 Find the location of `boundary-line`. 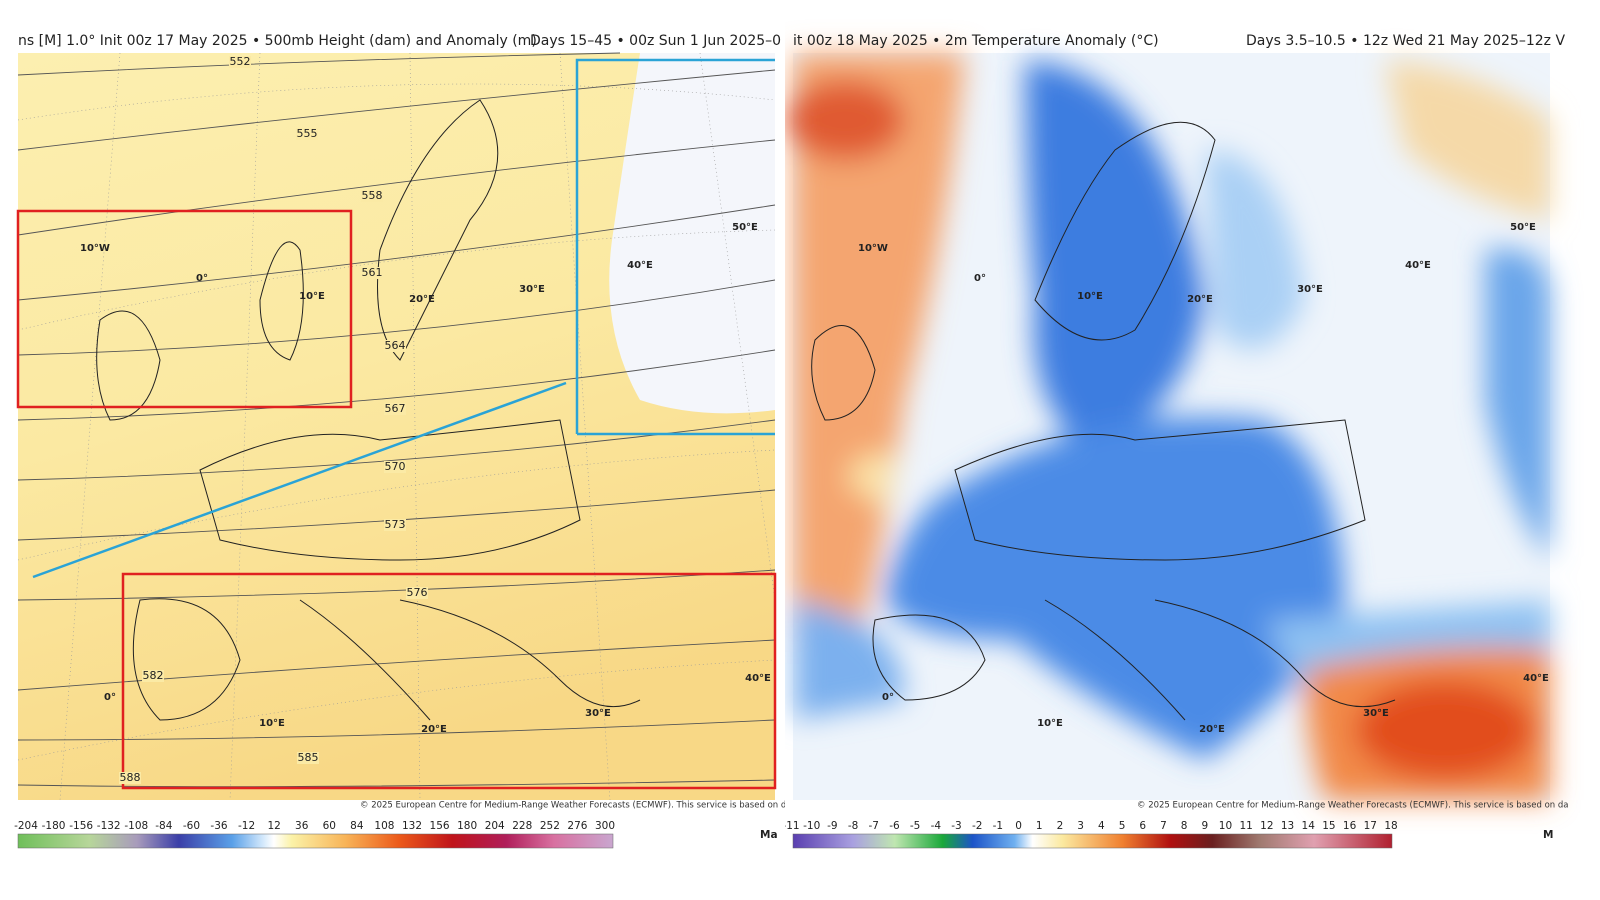

boundary-line is located at coordinates (299, 480).